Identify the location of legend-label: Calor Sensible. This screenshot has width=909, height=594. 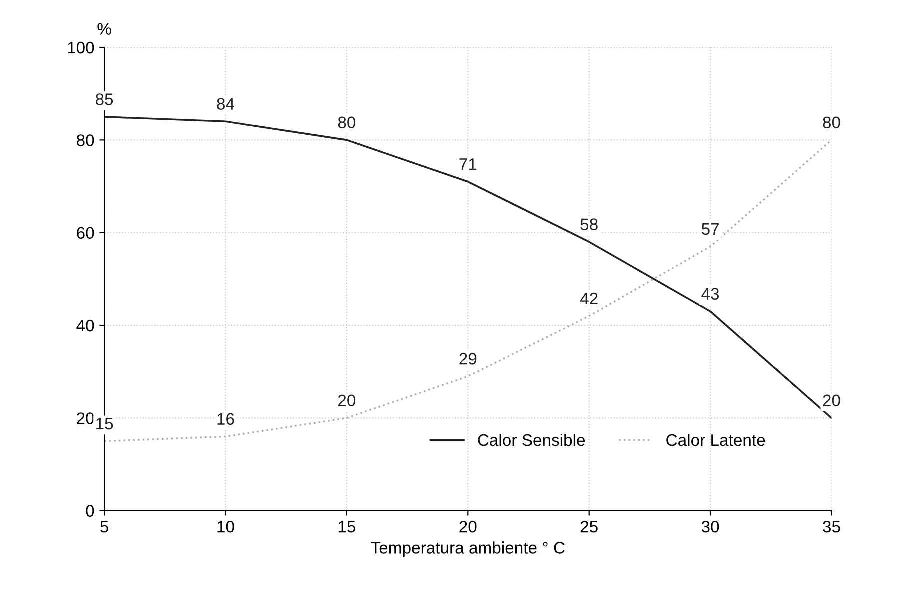
(532, 440).